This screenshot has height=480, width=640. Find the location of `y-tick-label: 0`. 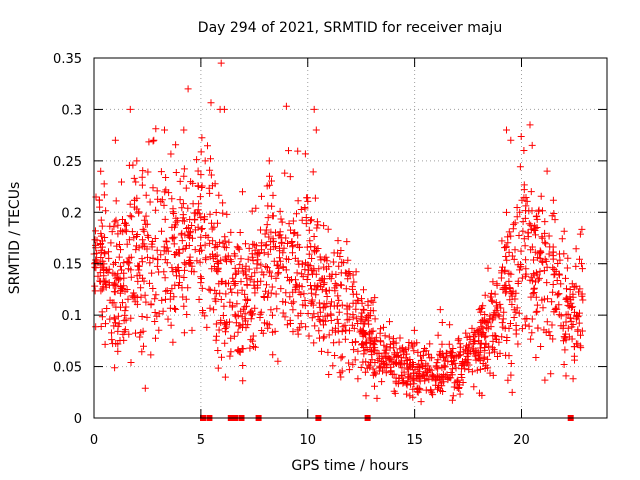

y-tick-label: 0 is located at coordinates (78, 419).